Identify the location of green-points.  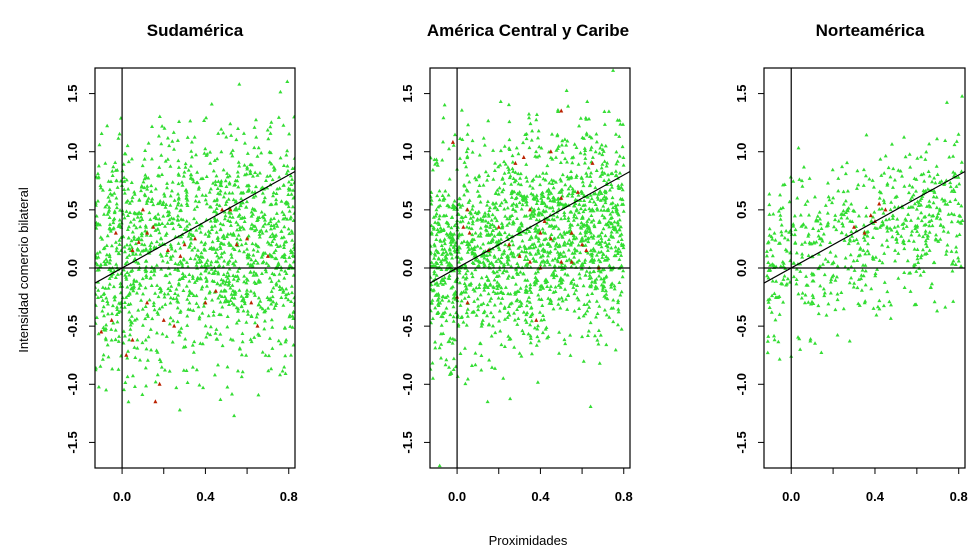
(864, 227).